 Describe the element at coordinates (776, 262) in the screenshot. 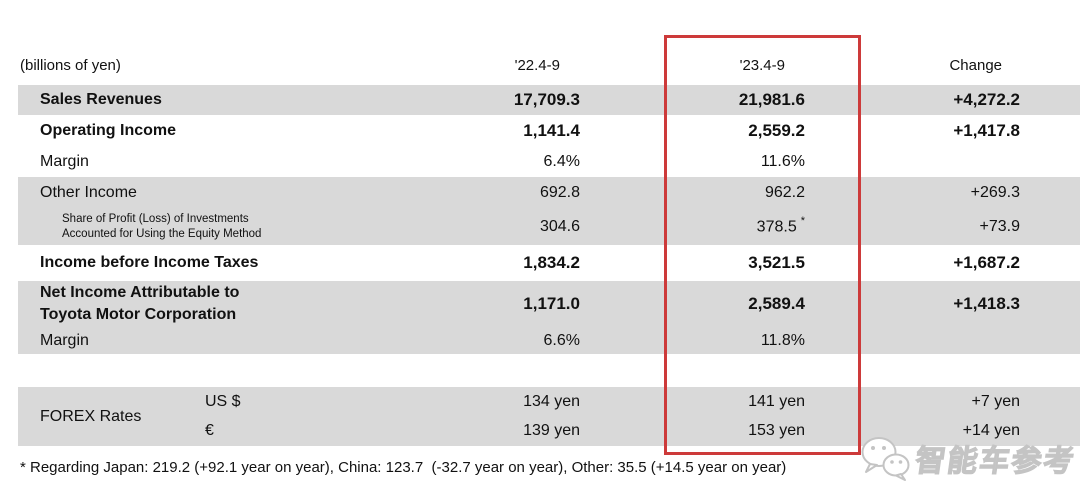

I see `value-23: 3,521.5` at that location.